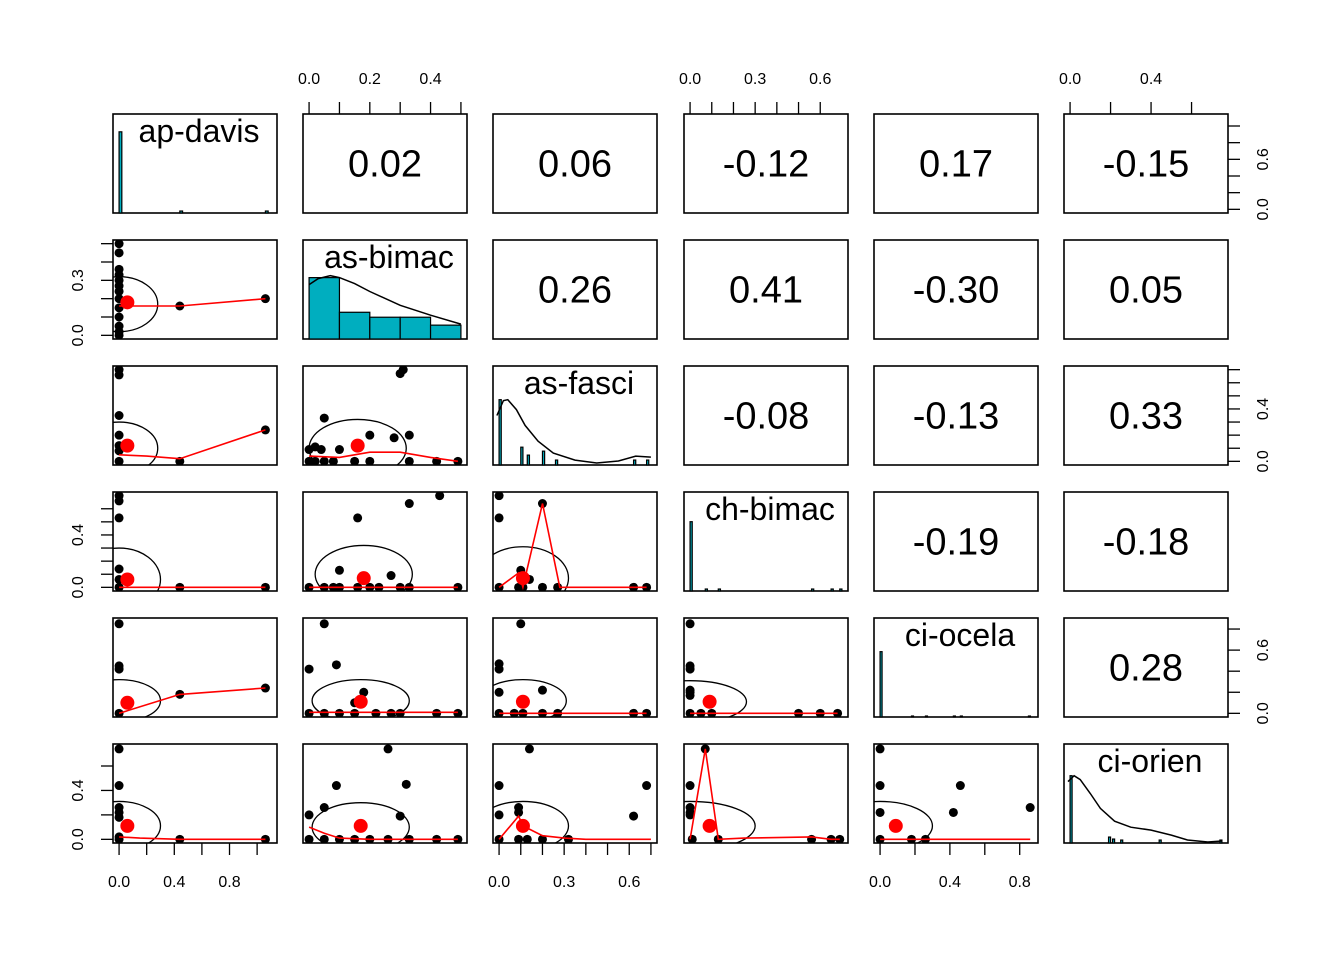 This screenshot has height=960, width=1344. What do you see at coordinates (766, 165) in the screenshot?
I see `correlation-label: -0.12` at bounding box center [766, 165].